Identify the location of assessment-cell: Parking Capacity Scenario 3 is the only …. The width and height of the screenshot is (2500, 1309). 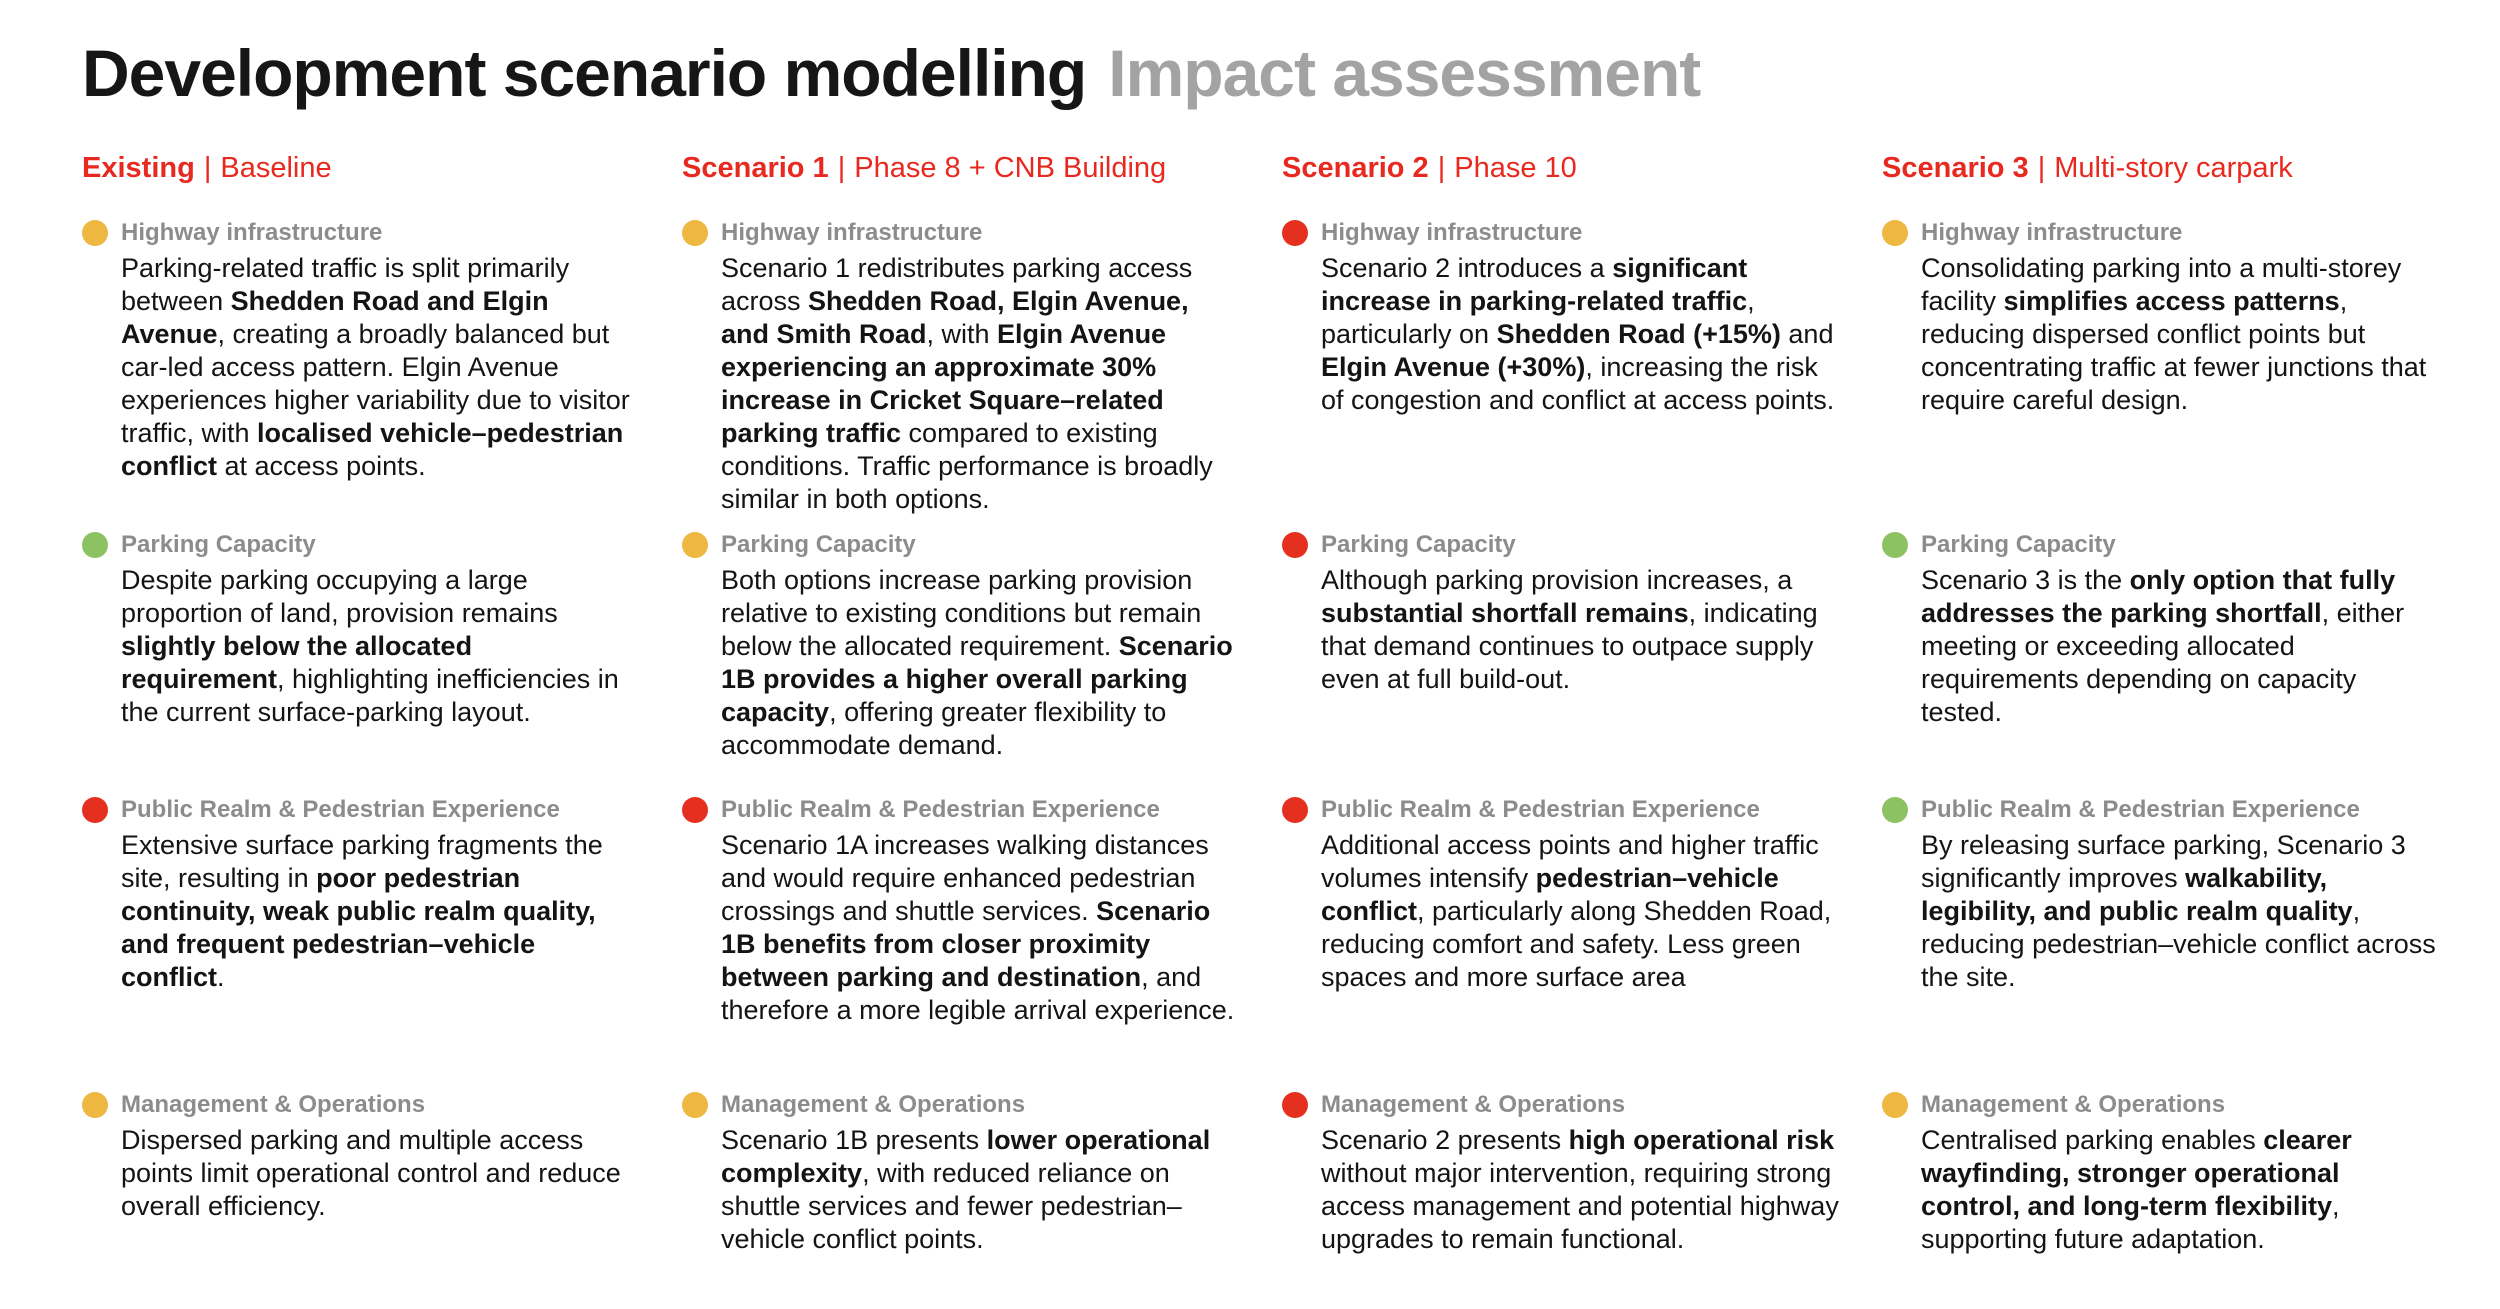
(2161, 663).